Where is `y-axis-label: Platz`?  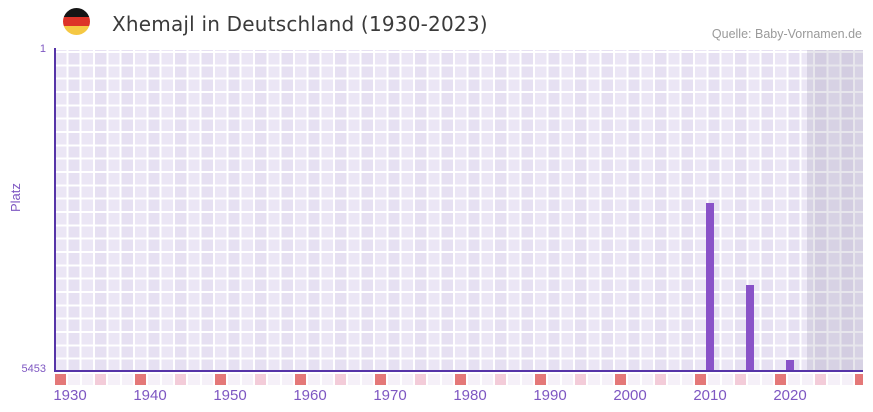
y-axis-label: Platz is located at coordinates (15, 197).